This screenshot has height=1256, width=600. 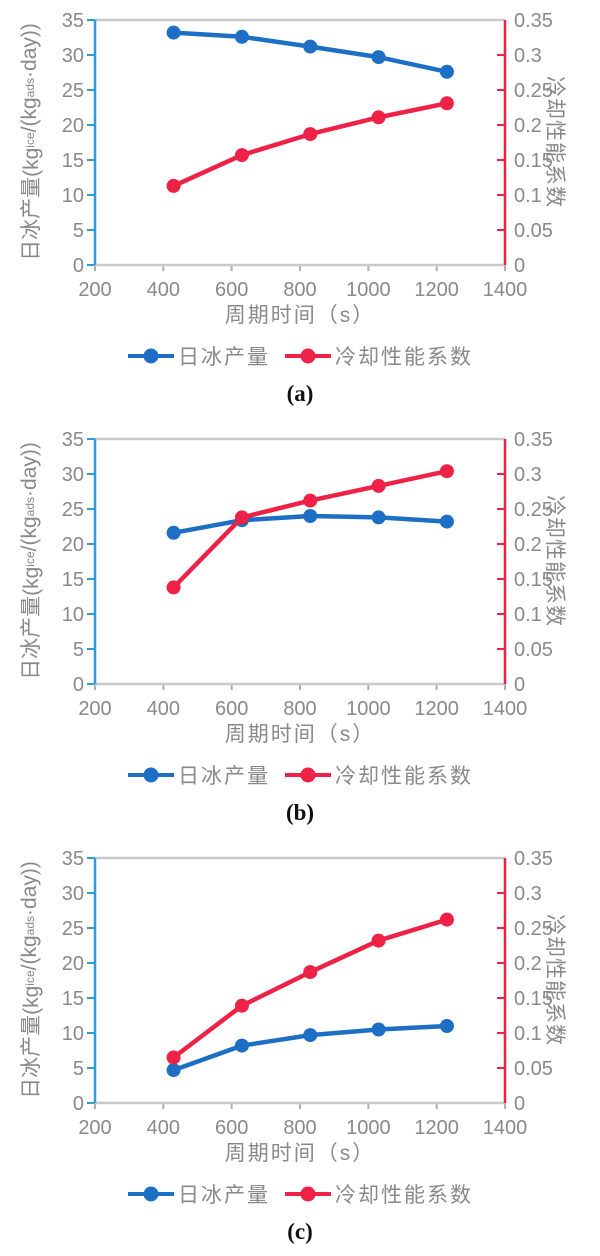 I want to click on right-axis-title: 冷却性能系数, so click(x=554, y=561).